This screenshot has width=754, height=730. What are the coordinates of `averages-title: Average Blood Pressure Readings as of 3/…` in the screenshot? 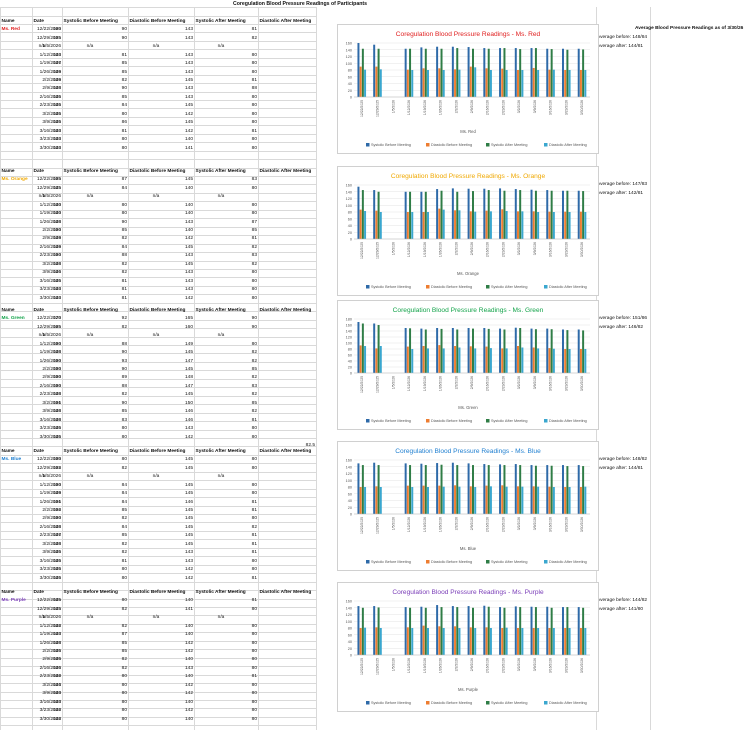 It's located at (689, 28).